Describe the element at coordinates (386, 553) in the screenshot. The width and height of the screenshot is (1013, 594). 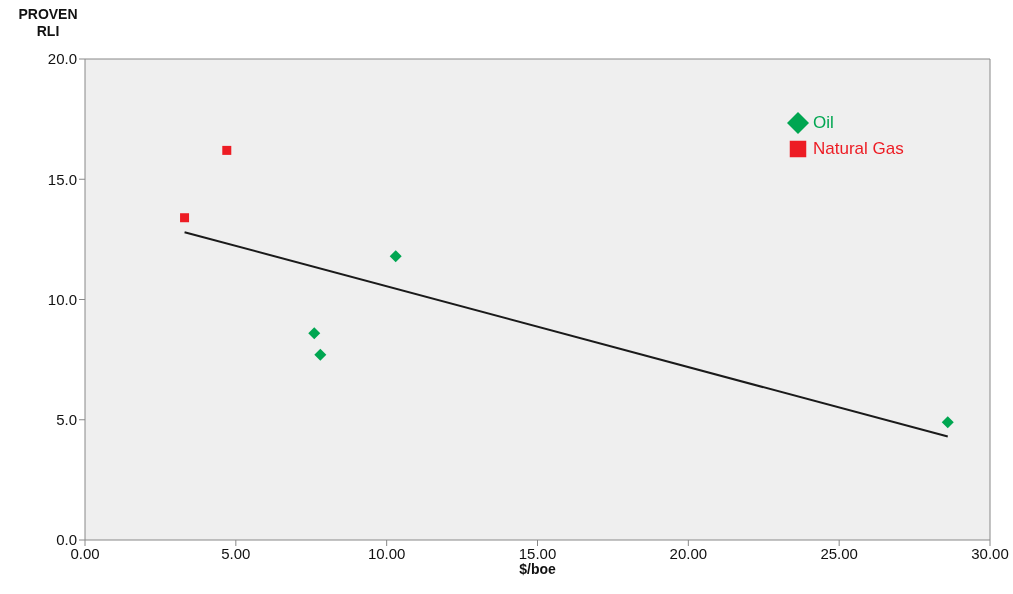
I see `x-tick-label: 10.00` at that location.